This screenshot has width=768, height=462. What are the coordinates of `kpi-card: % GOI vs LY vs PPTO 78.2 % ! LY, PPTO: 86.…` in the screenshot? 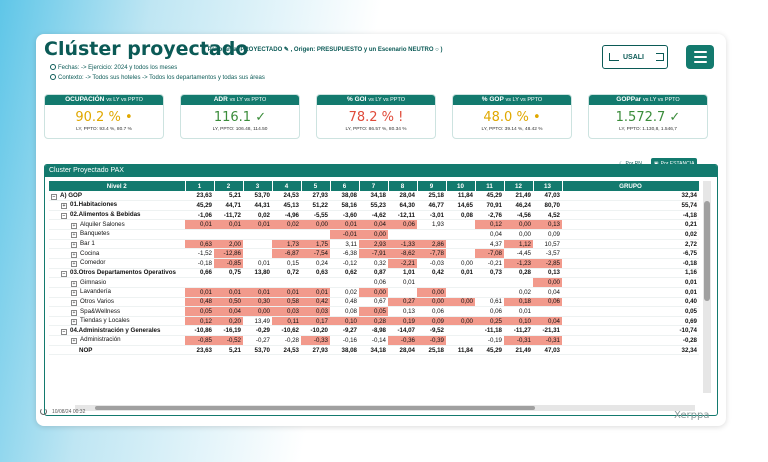 It's located at (376, 116).